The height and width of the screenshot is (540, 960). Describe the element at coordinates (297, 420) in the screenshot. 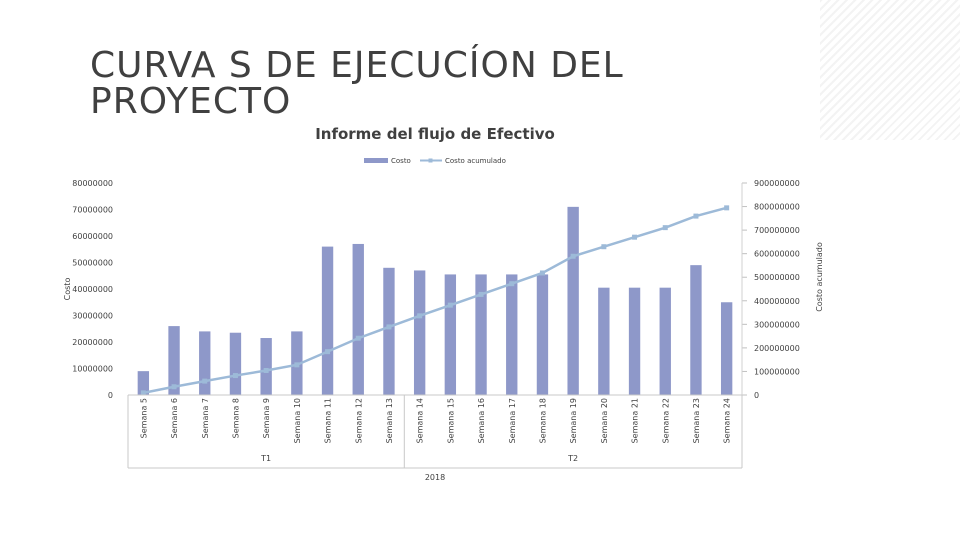

I see `x-tick-label: Semana 10` at that location.